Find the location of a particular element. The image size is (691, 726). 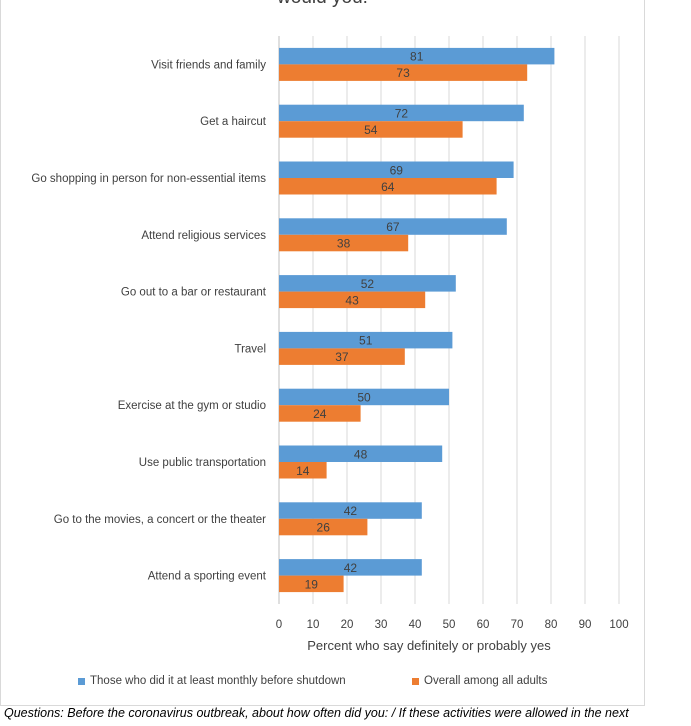

value-label-overall: 26 is located at coordinates (324, 528).